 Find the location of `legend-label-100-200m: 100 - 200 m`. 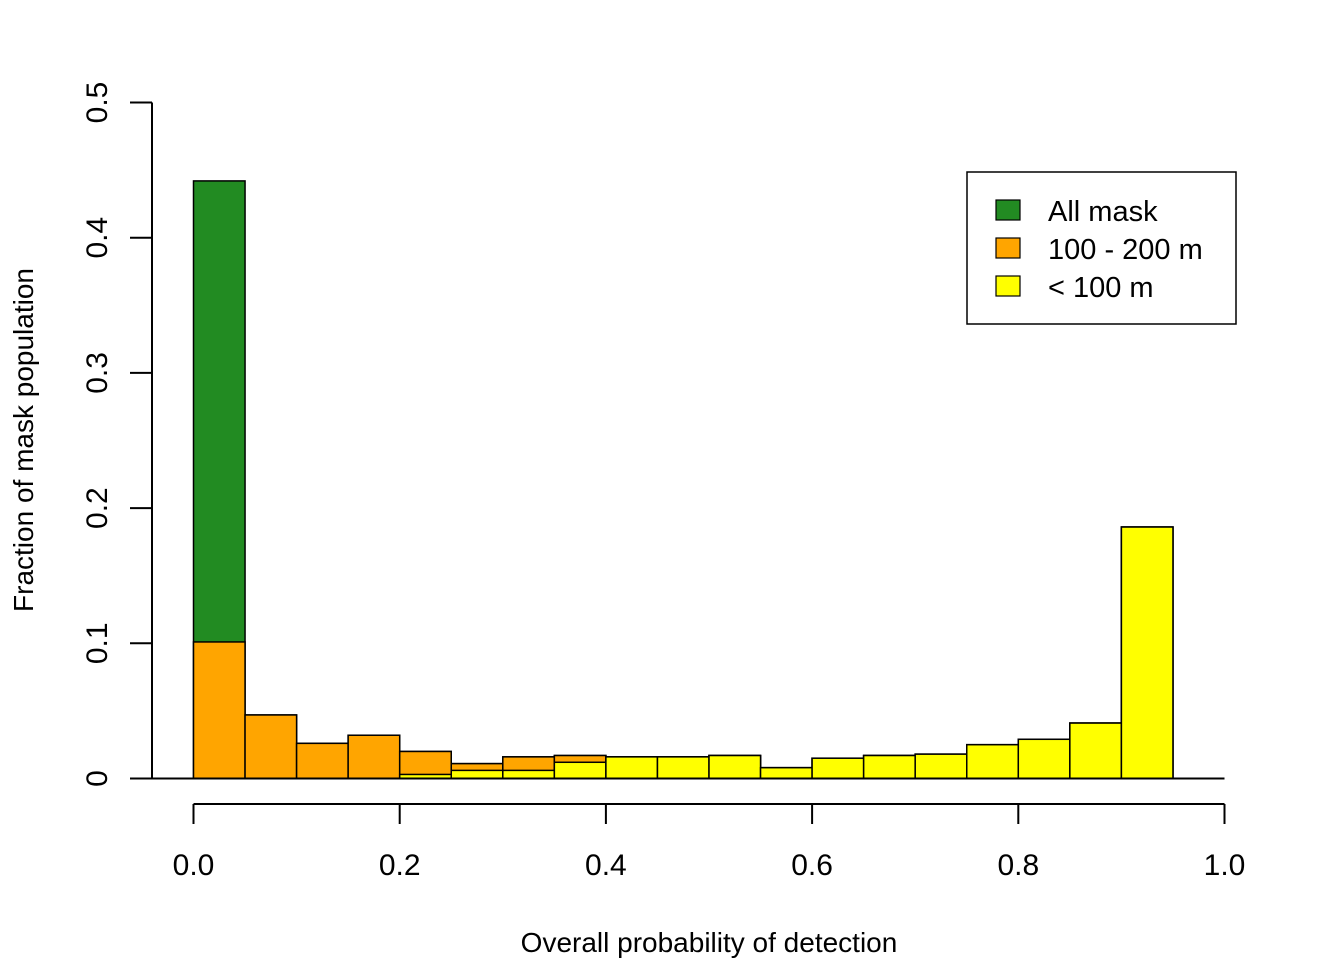

legend-label-100-200m: 100 - 200 m is located at coordinates (1125, 250).